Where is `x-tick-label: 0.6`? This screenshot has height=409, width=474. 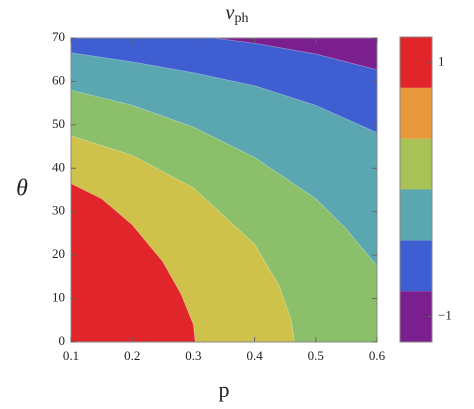
x-tick-label: 0.6 is located at coordinates (377, 355).